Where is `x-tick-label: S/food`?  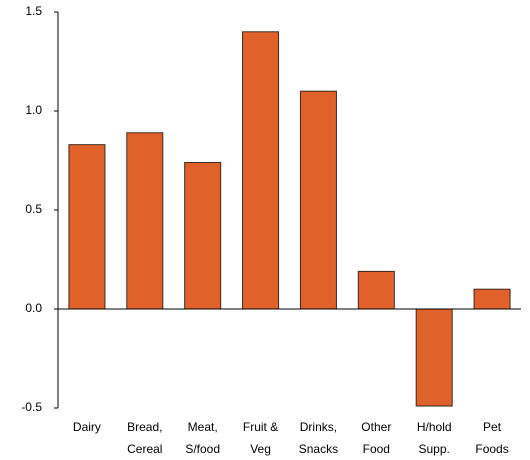
x-tick-label: S/food is located at coordinates (202, 449).